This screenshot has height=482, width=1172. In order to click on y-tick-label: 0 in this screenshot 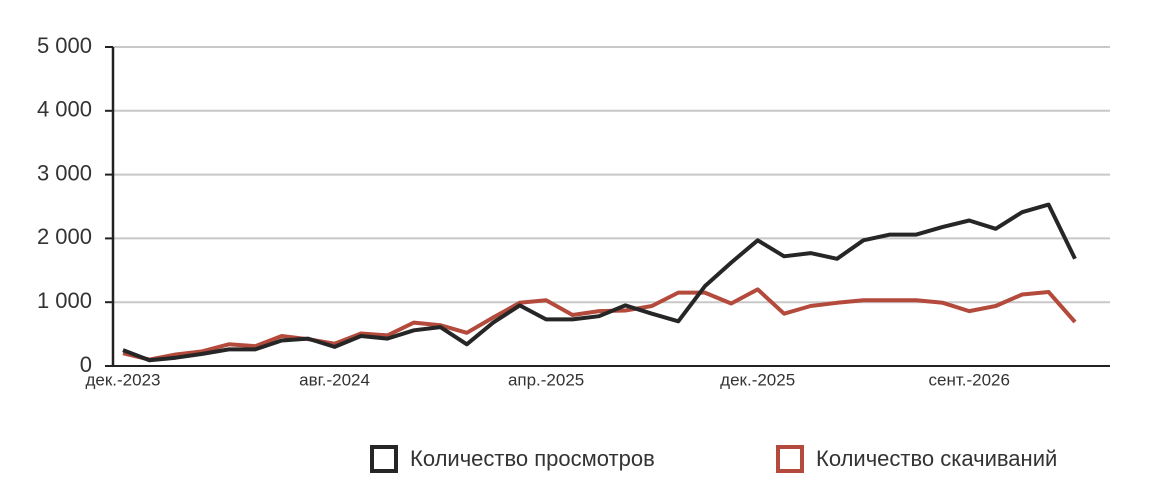, I will do `click(86, 364)`.